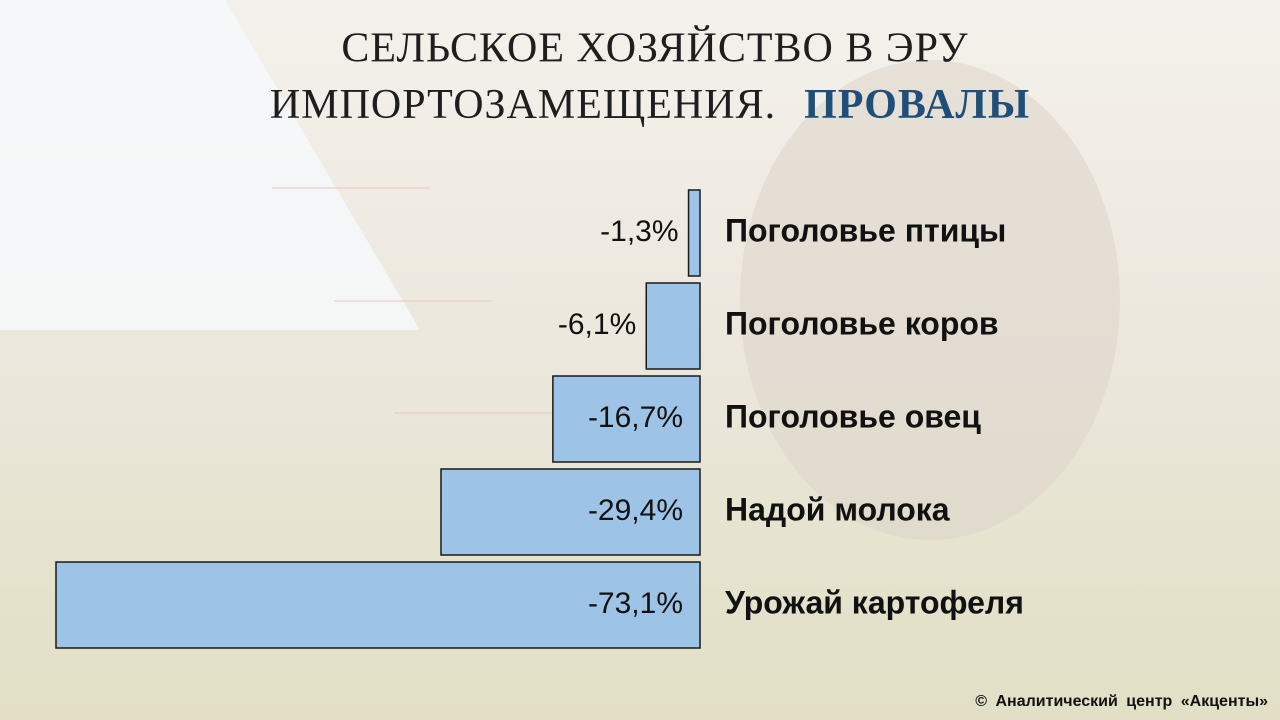  Describe the element at coordinates (917, 105) in the screenshot. I see `chart-title-highlight: ПРОВАЛЫ` at that location.